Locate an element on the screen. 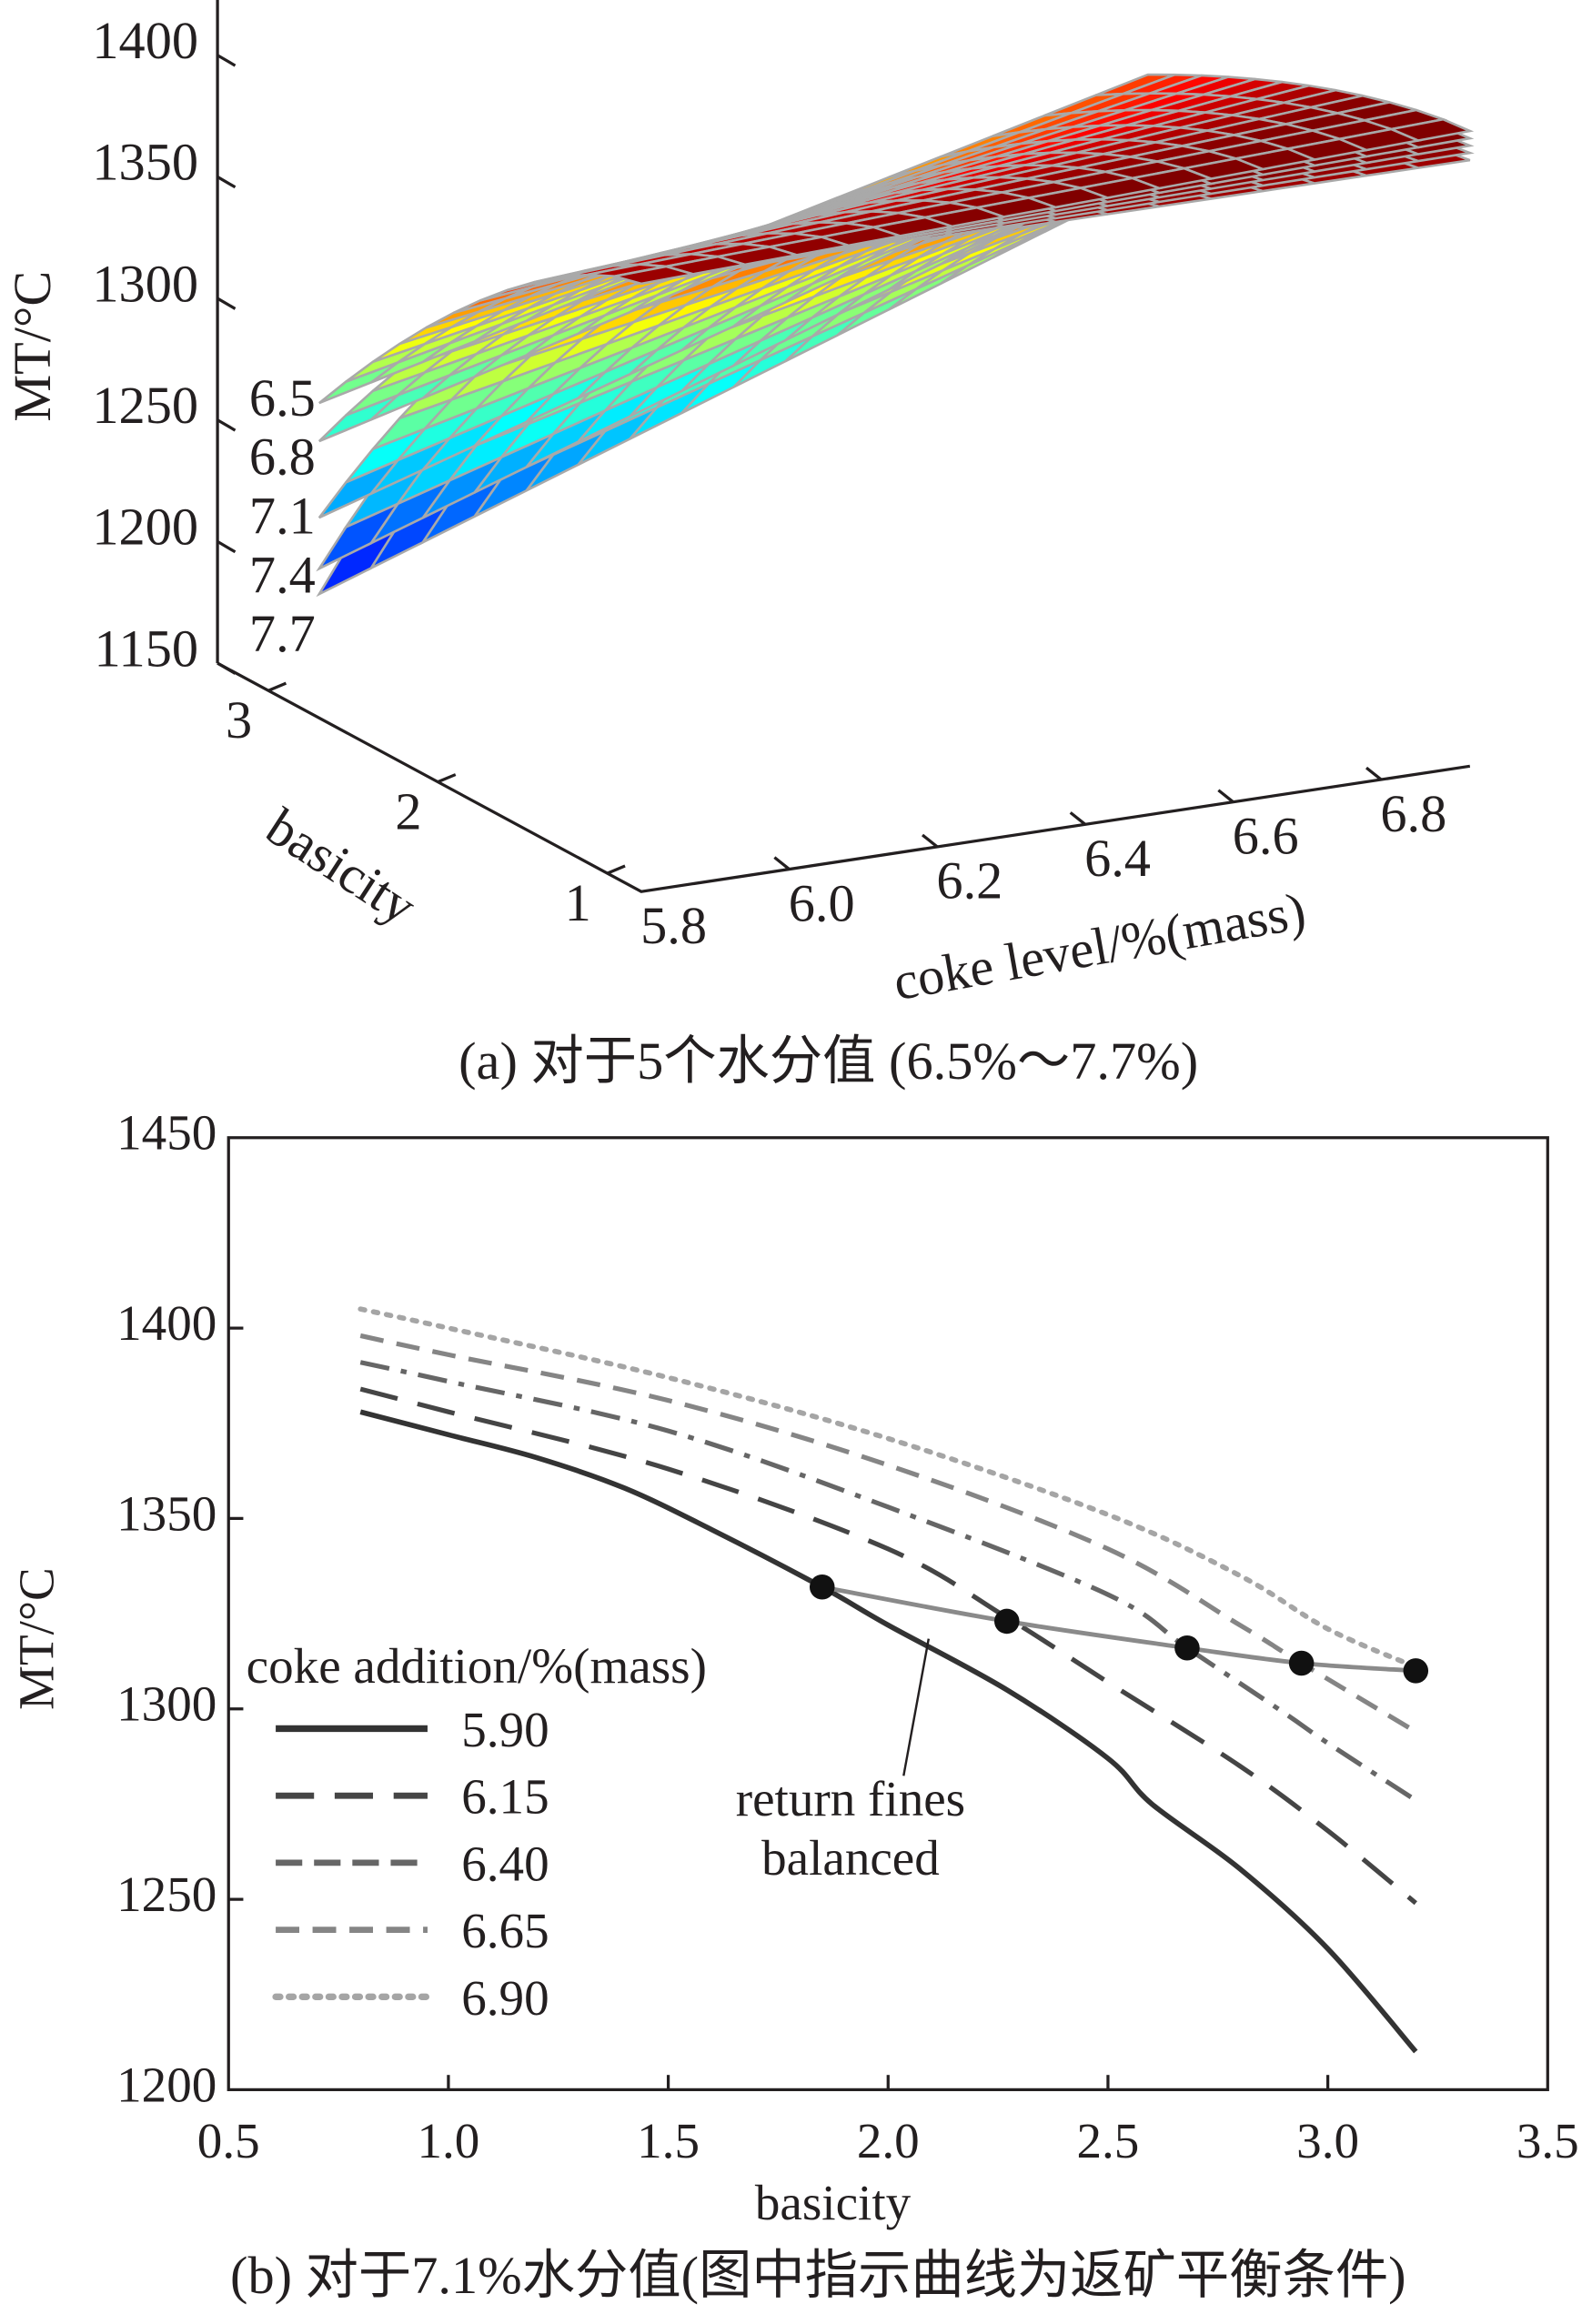 The width and height of the screenshot is (1592, 2324). coke-tick-label: 6.4 is located at coordinates (1117, 858).